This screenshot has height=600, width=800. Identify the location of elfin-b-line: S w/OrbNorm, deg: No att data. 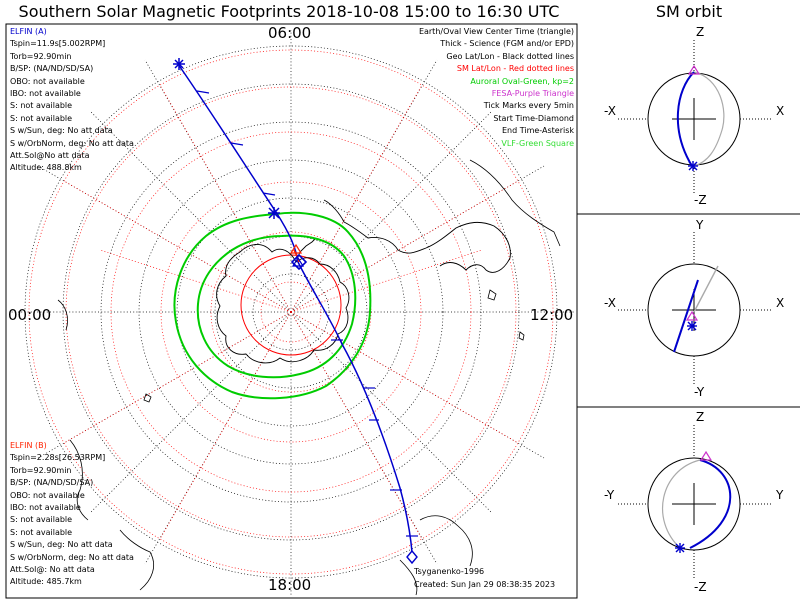
(72, 557).